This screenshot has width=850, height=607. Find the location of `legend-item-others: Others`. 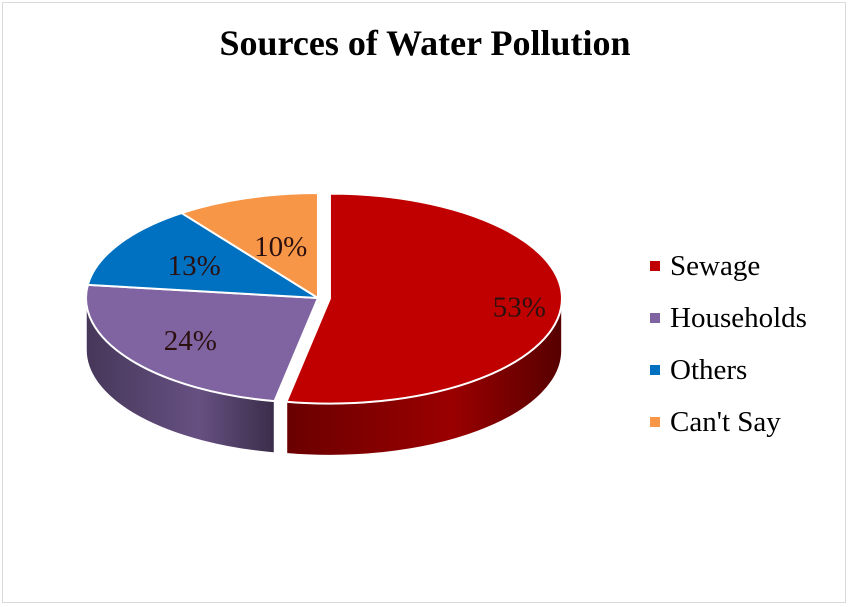

legend-item-others: Others is located at coordinates (728, 370).